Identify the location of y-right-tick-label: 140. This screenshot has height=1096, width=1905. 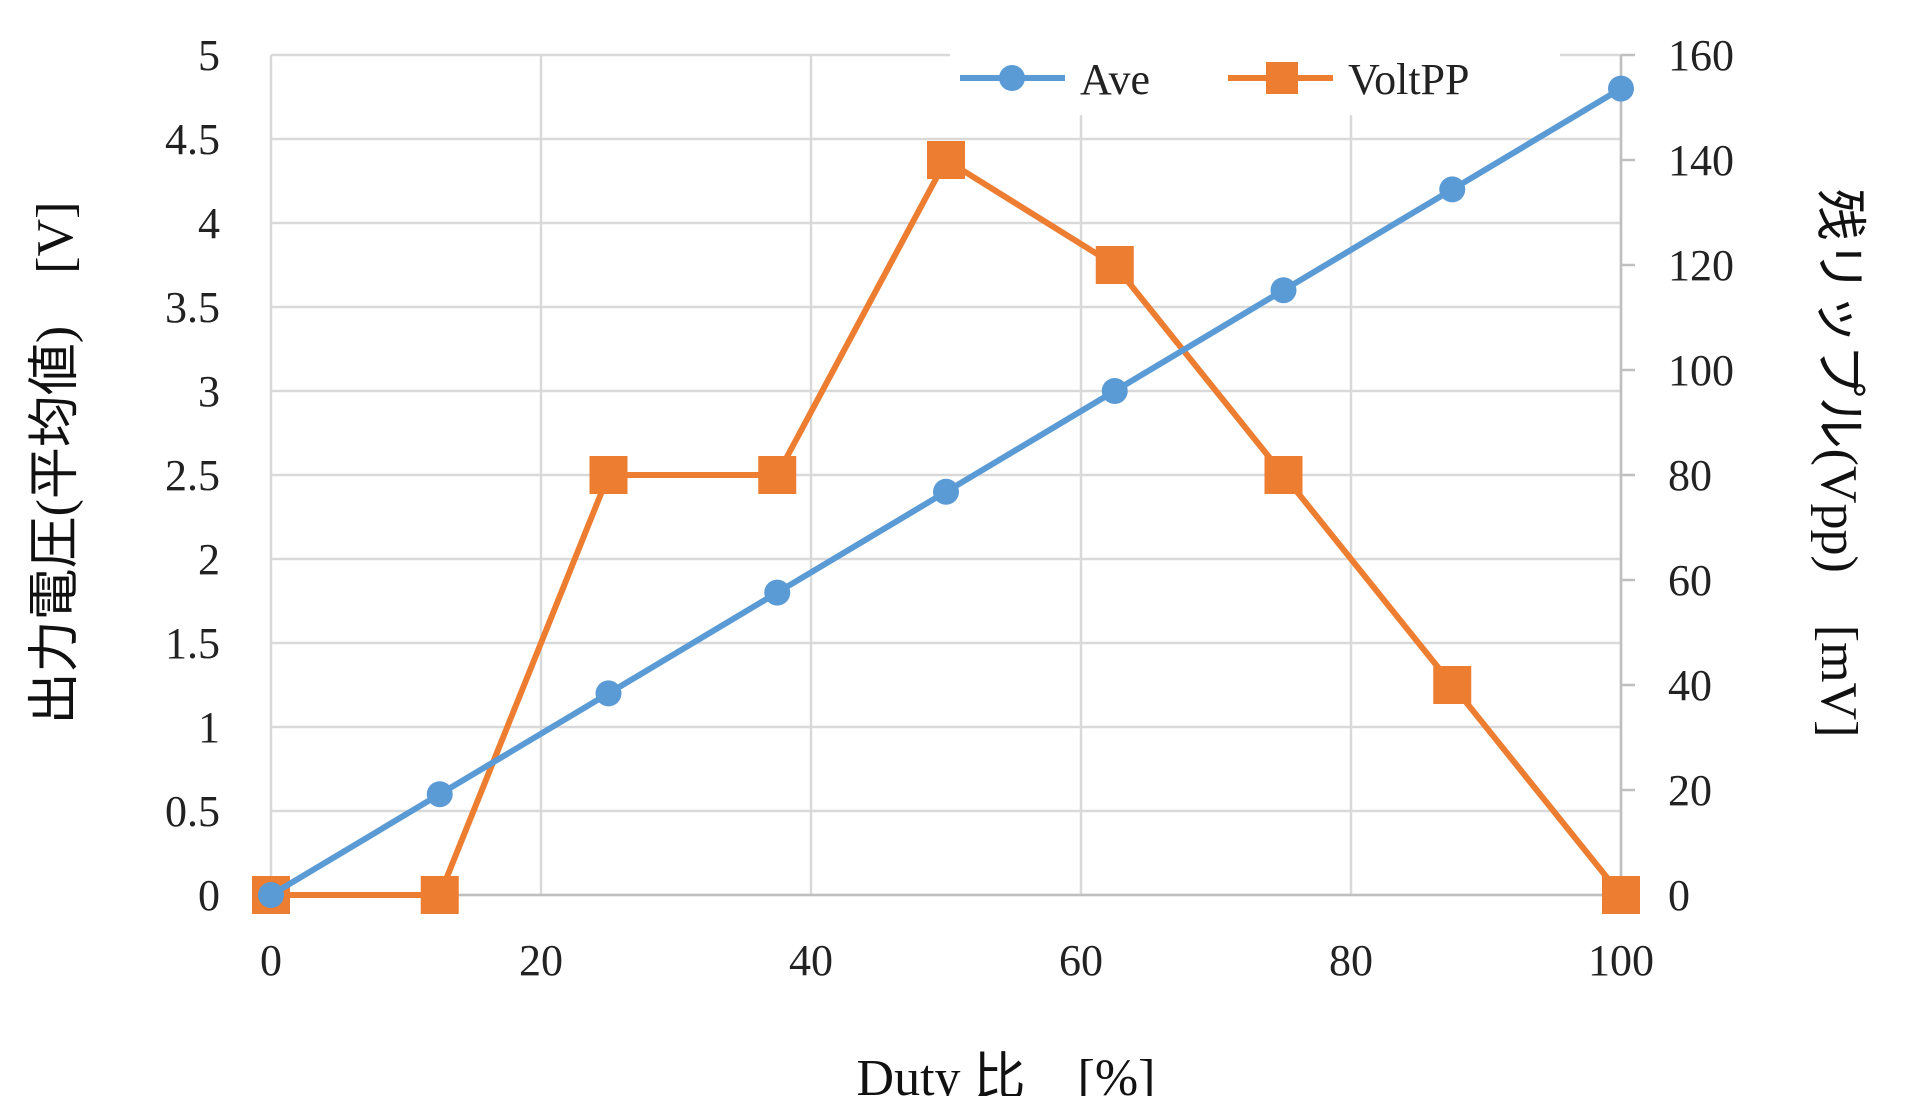
(1701, 160).